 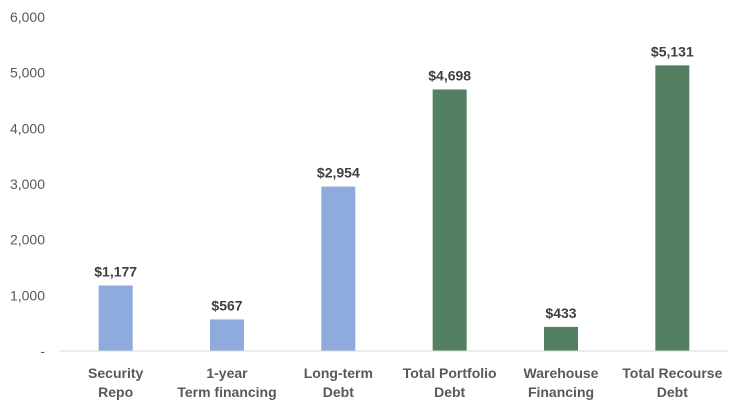 What do you see at coordinates (27, 240) in the screenshot?
I see `y-tick-label: 2,000` at bounding box center [27, 240].